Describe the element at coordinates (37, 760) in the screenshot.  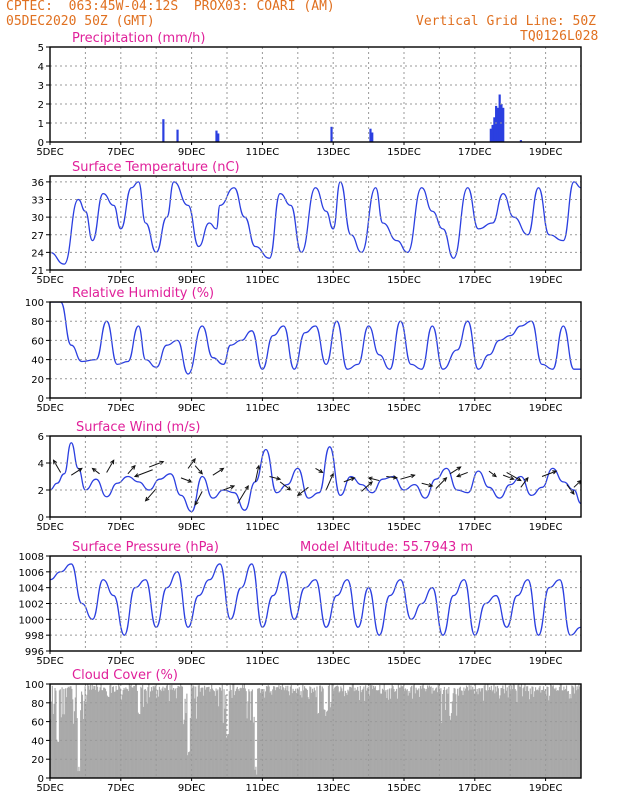
I see `y-tick-label: 20` at that location.